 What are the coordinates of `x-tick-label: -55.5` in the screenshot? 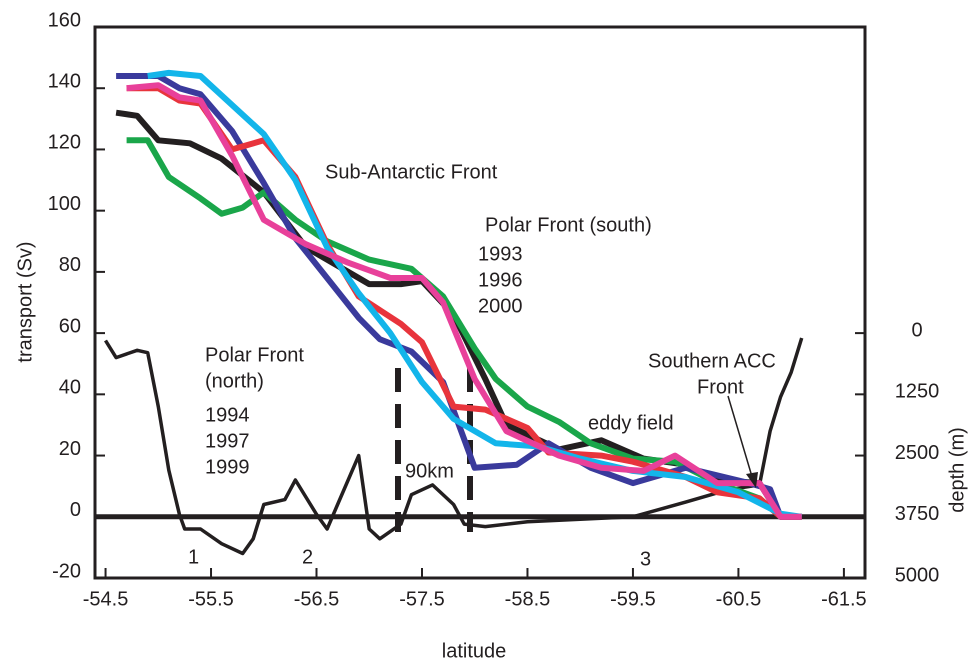 It's located at (211, 599).